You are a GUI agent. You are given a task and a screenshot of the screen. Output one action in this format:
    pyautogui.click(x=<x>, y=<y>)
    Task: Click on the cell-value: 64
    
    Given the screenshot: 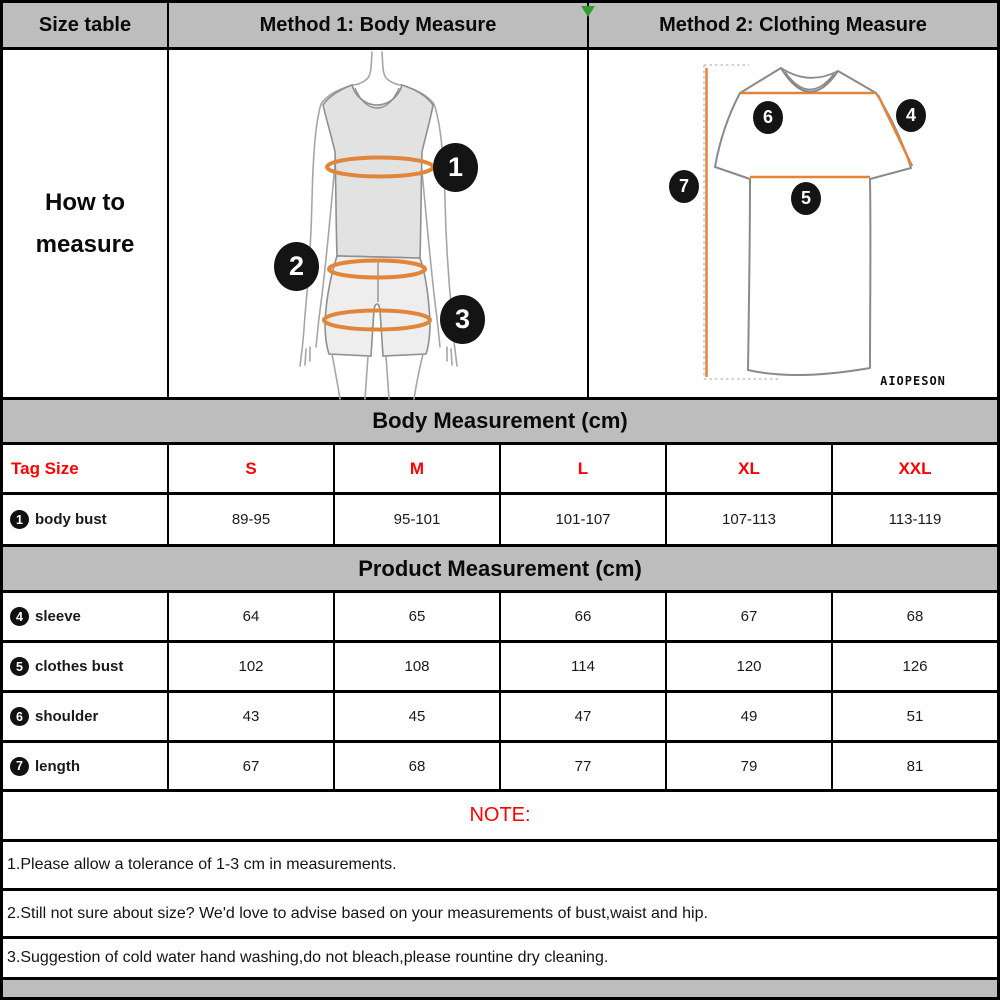 What is the action you would take?
    pyautogui.click(x=252, y=616)
    